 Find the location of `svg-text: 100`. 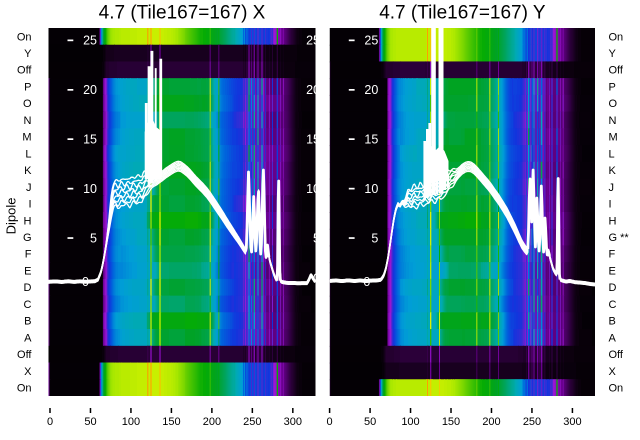

svg-text: 100 is located at coordinates (131, 422).